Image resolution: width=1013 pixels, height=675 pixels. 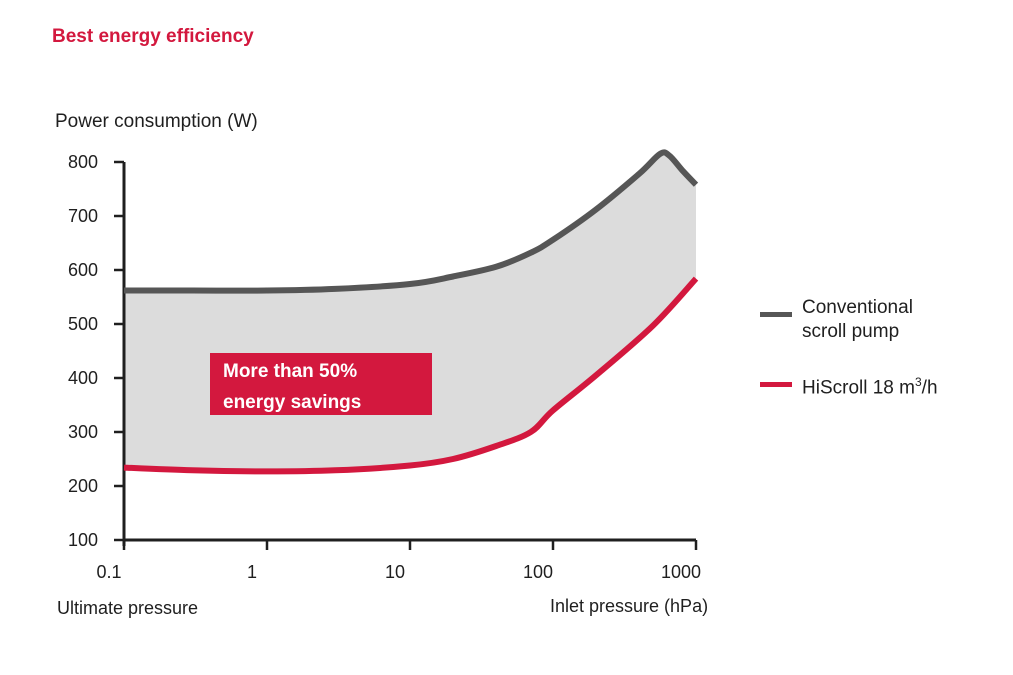 What do you see at coordinates (918, 382) in the screenshot?
I see `legend-label-hiscroll-sup: 3` at bounding box center [918, 382].